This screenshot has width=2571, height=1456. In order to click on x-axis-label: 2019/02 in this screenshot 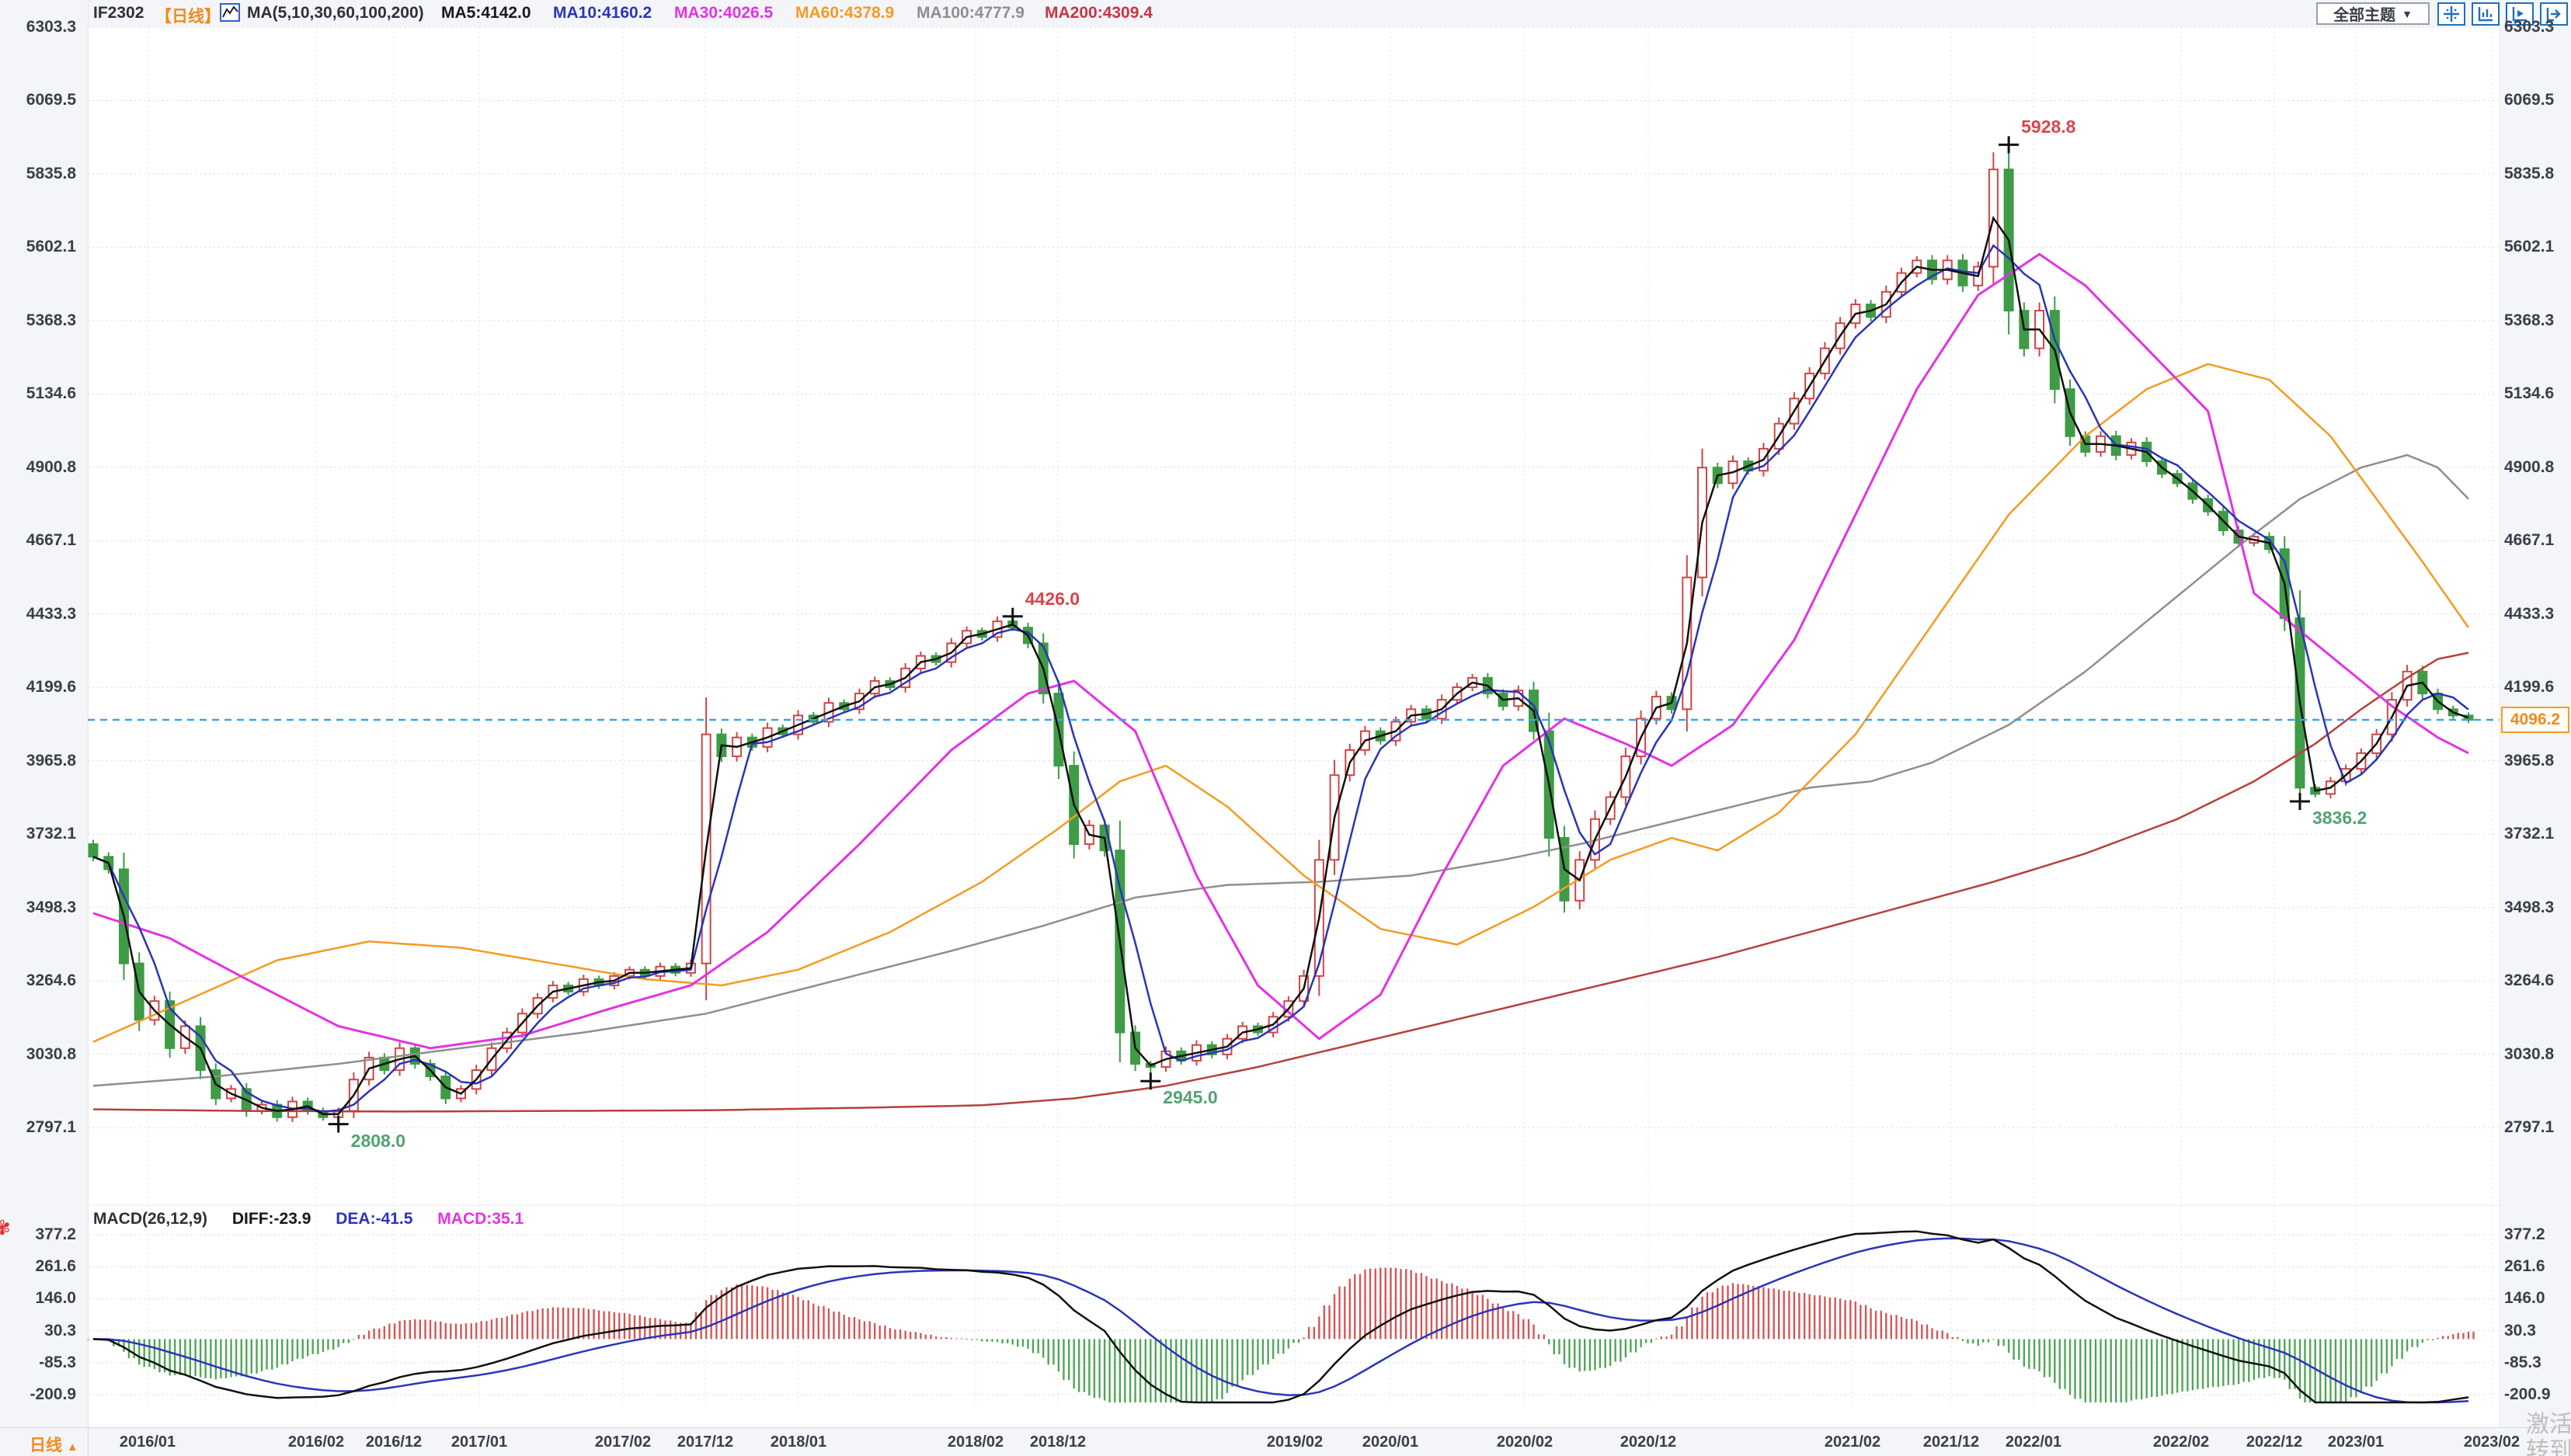, I will do `click(1295, 1442)`.